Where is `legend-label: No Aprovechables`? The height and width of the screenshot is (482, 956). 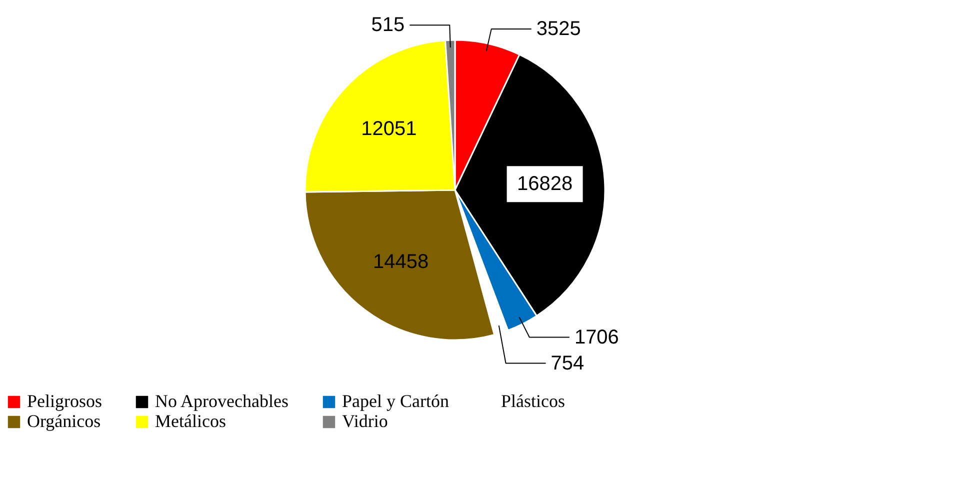 legend-label: No Aprovechables is located at coordinates (221, 401).